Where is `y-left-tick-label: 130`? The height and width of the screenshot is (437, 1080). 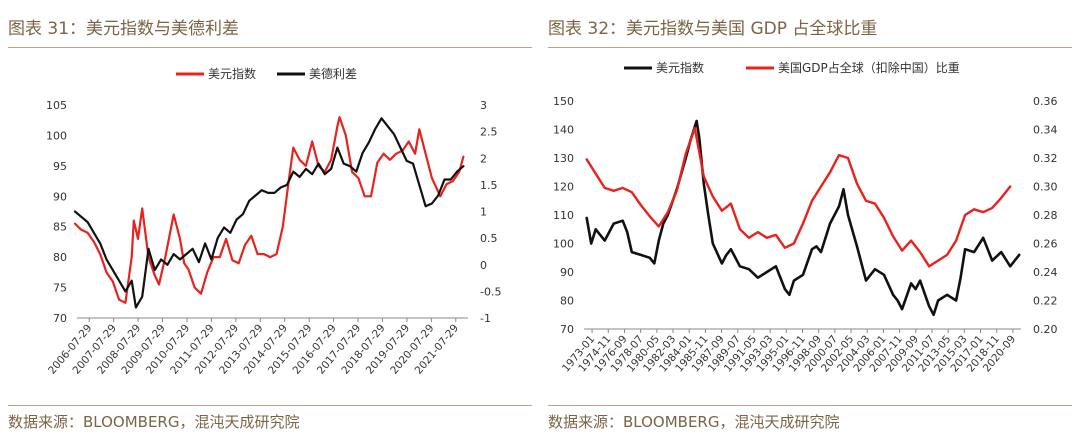 y-left-tick-label: 130 is located at coordinates (563, 158).